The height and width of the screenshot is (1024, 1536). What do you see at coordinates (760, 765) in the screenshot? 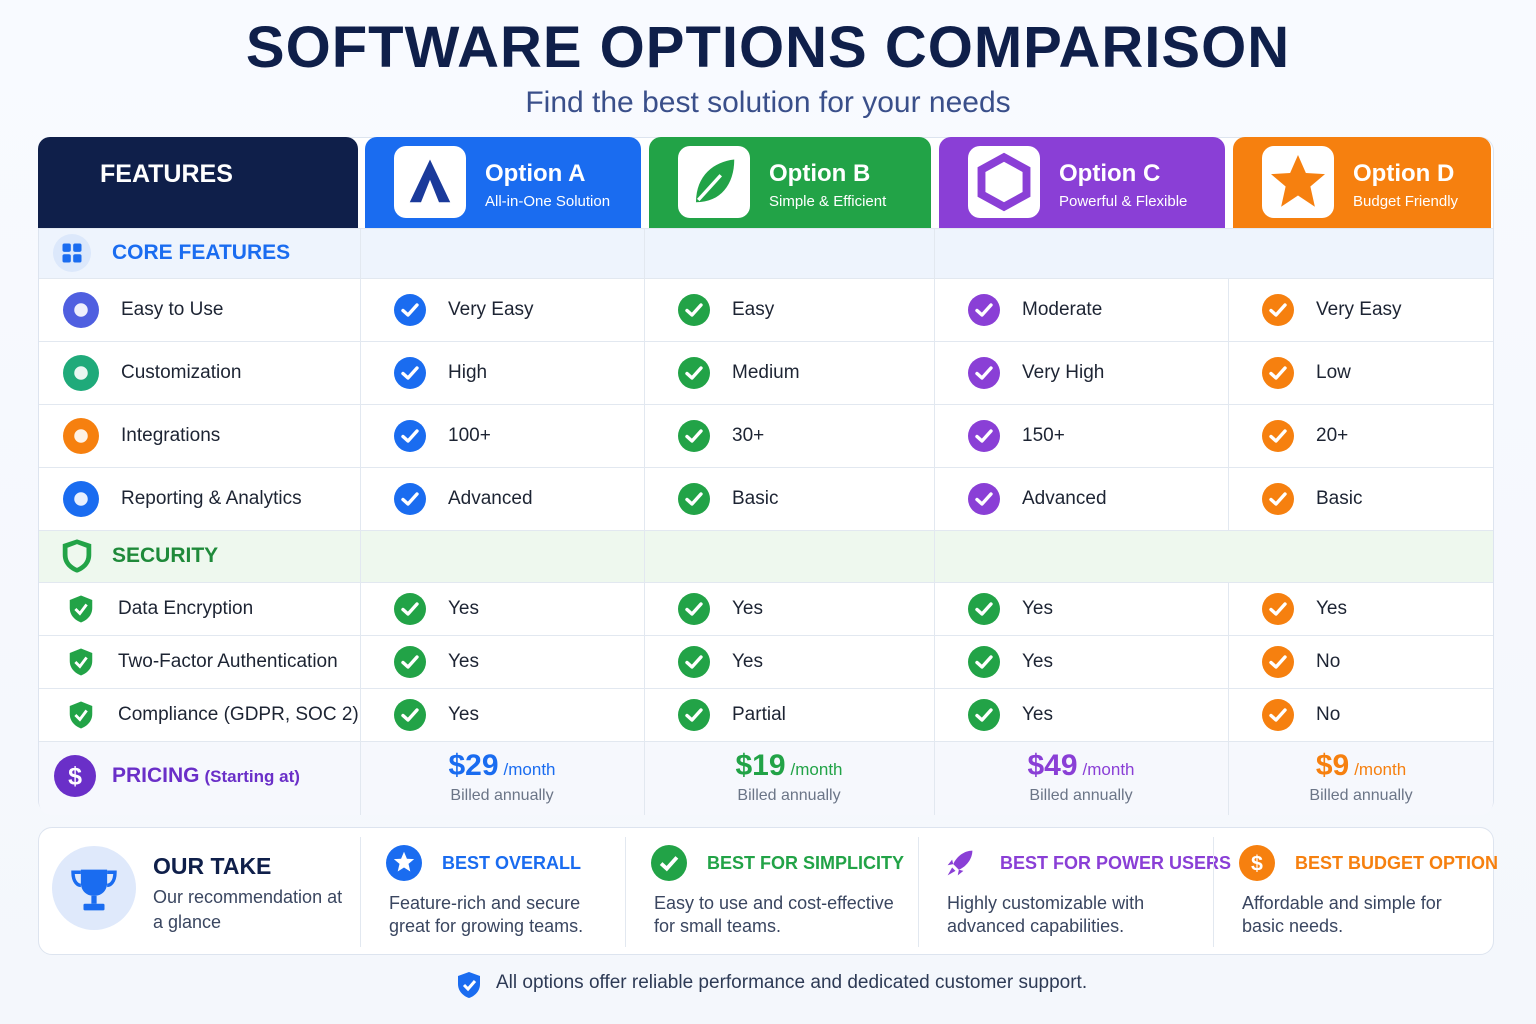
I see `price-amount: $19` at bounding box center [760, 765].